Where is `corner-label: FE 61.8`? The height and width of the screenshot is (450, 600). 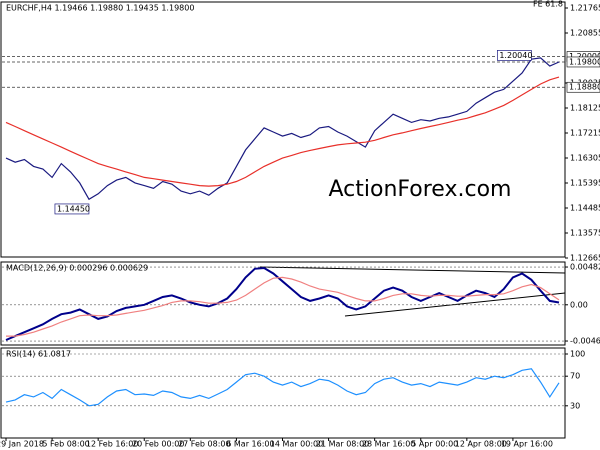
corner-label: FE 61.8 is located at coordinates (548, 4).